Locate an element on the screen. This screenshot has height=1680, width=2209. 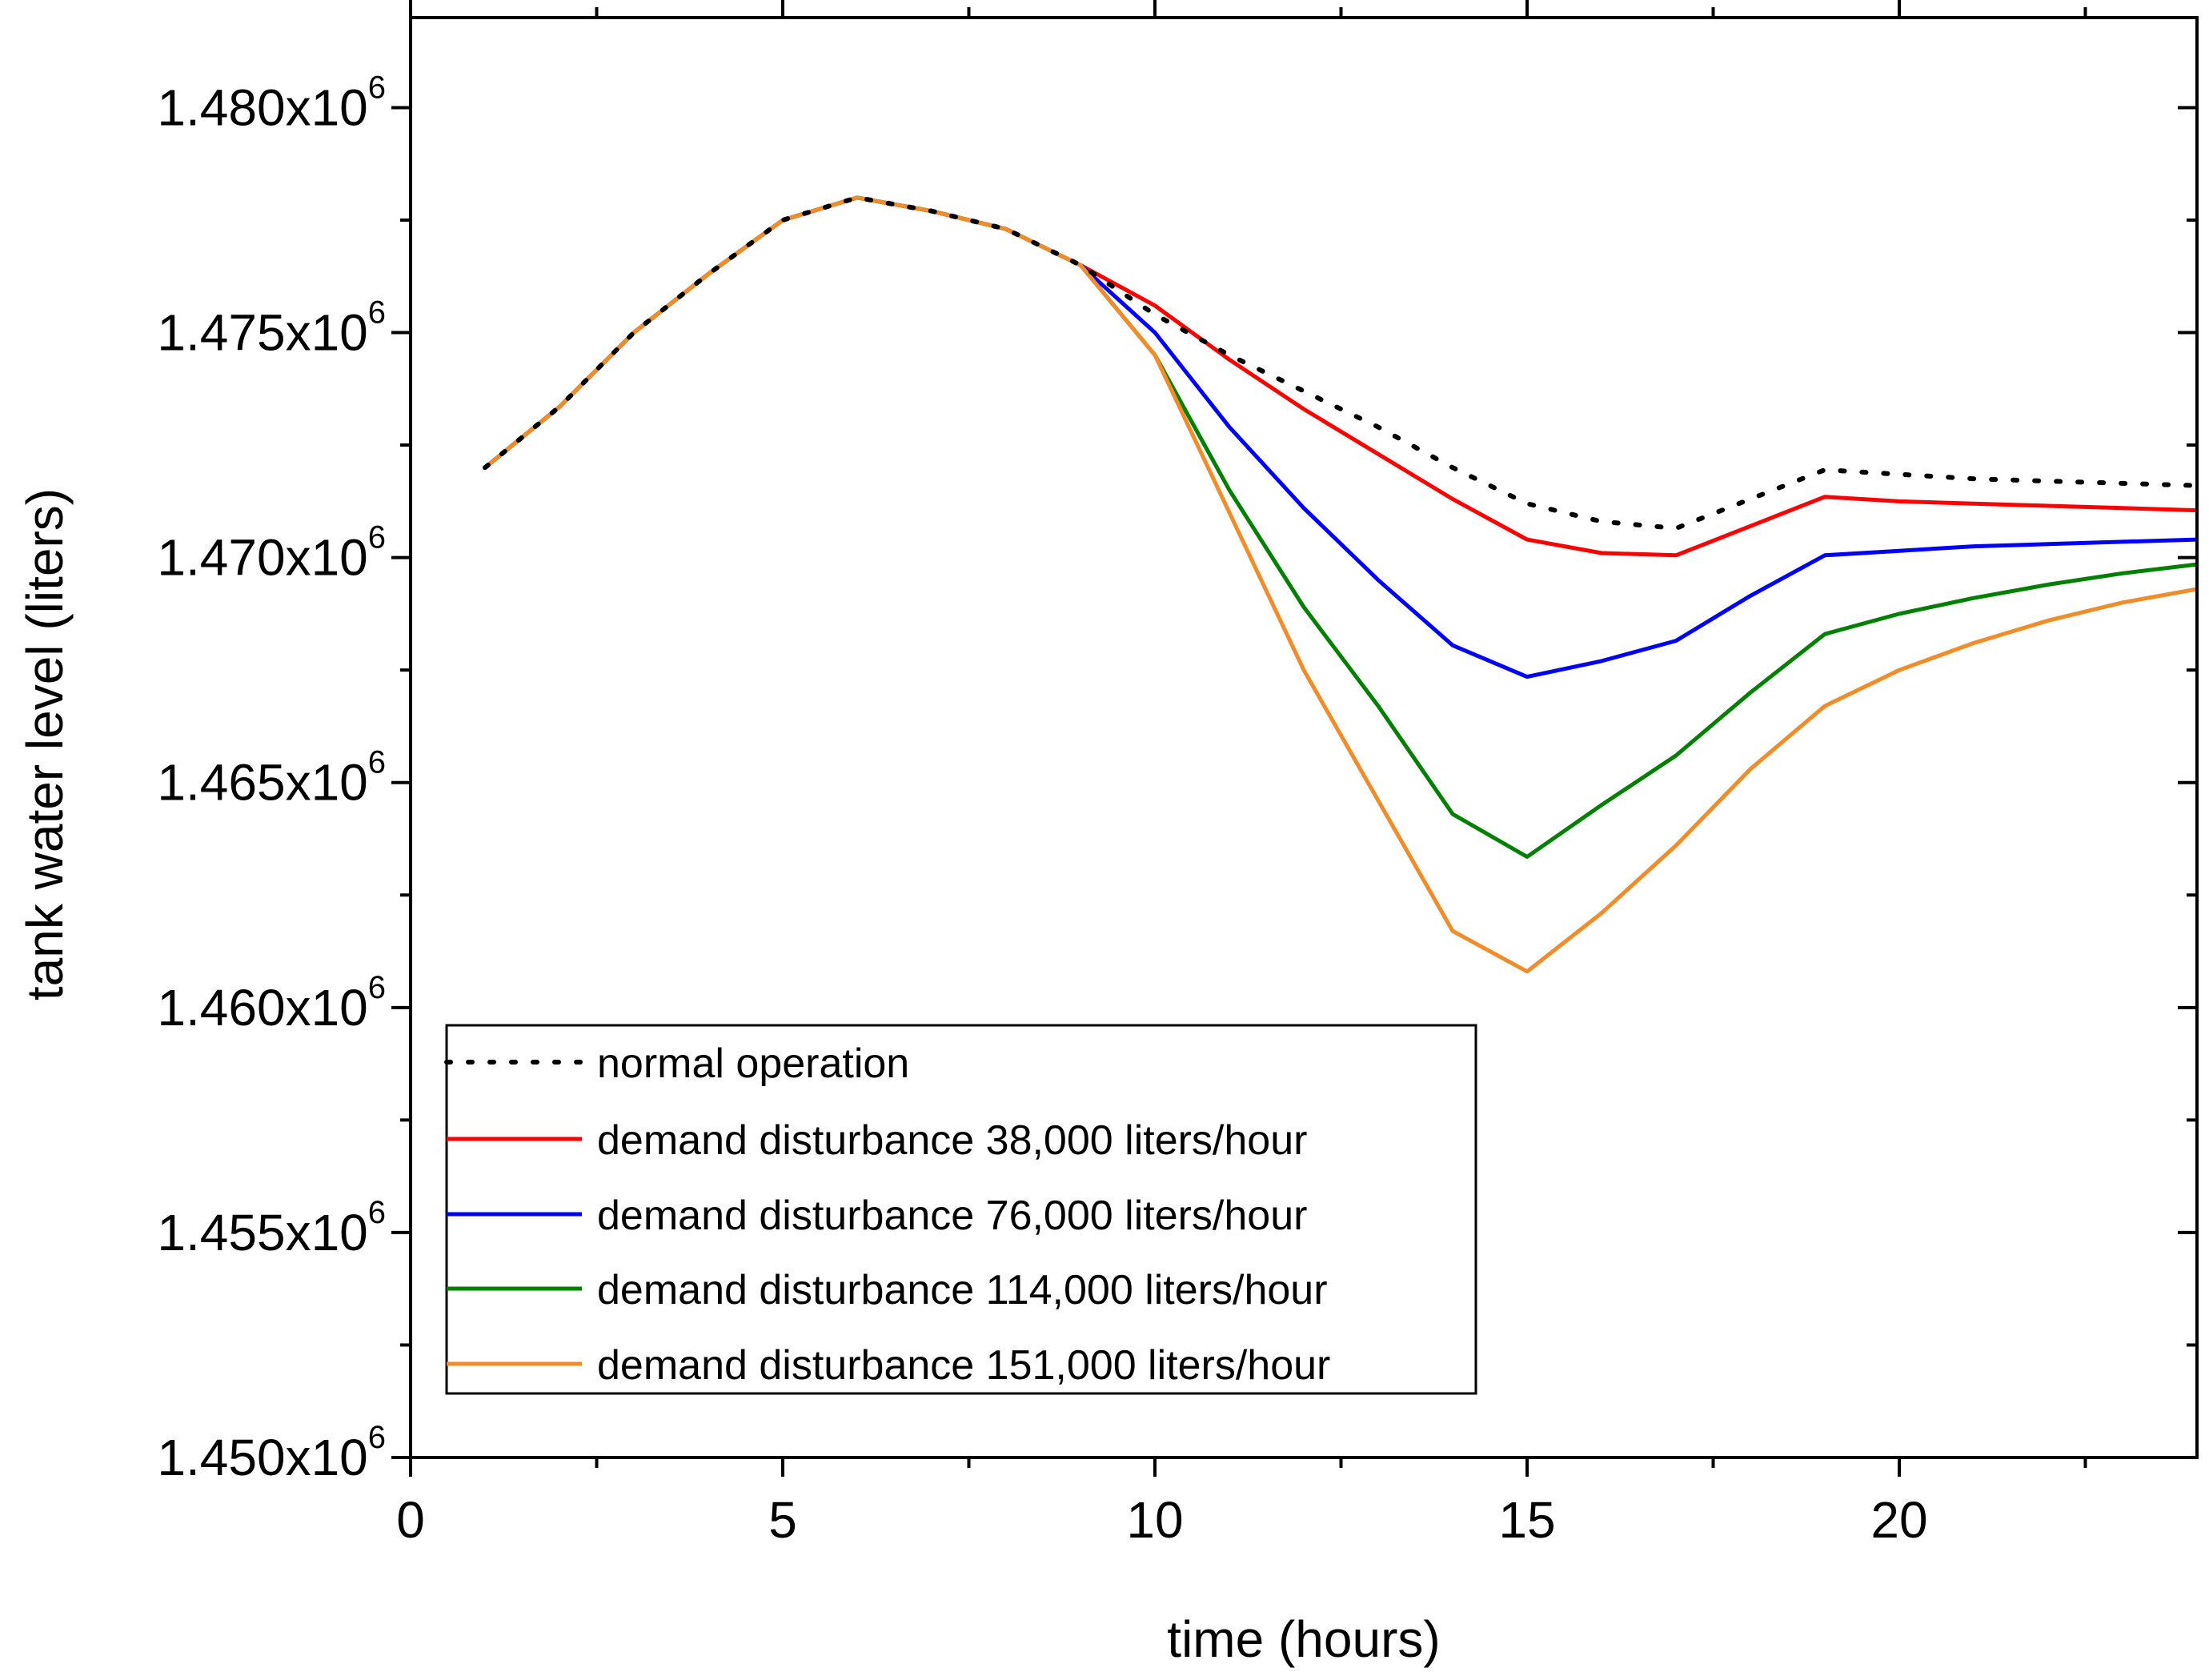
y-tick-label: 1.470x10⁶ is located at coordinates (271, 553).